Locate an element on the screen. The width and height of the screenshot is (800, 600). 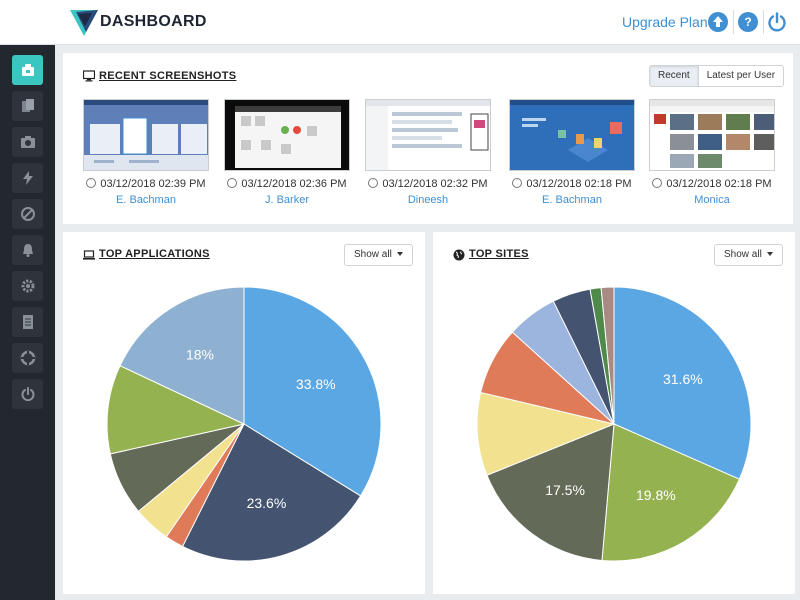
gear-icon is located at coordinates (27, 286).